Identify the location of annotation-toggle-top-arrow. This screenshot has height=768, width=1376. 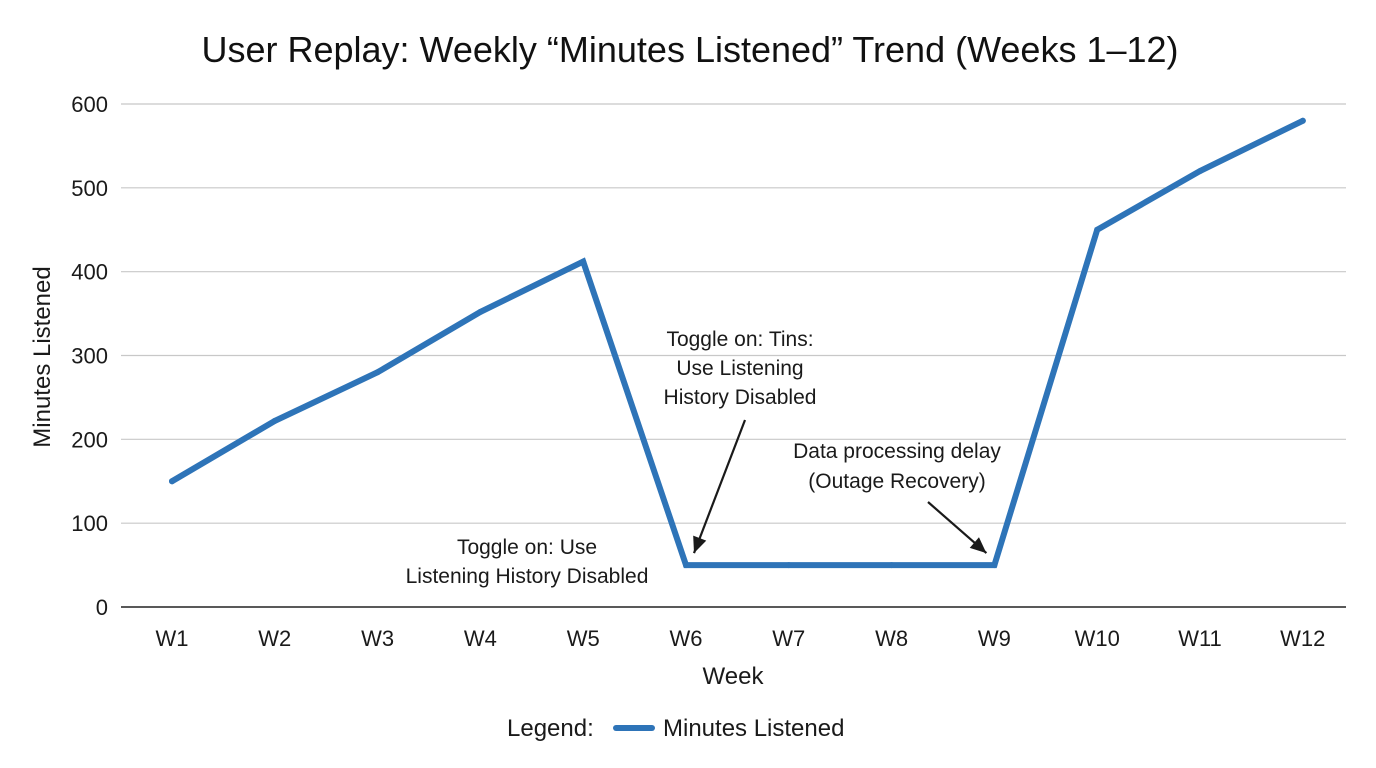
(719, 486).